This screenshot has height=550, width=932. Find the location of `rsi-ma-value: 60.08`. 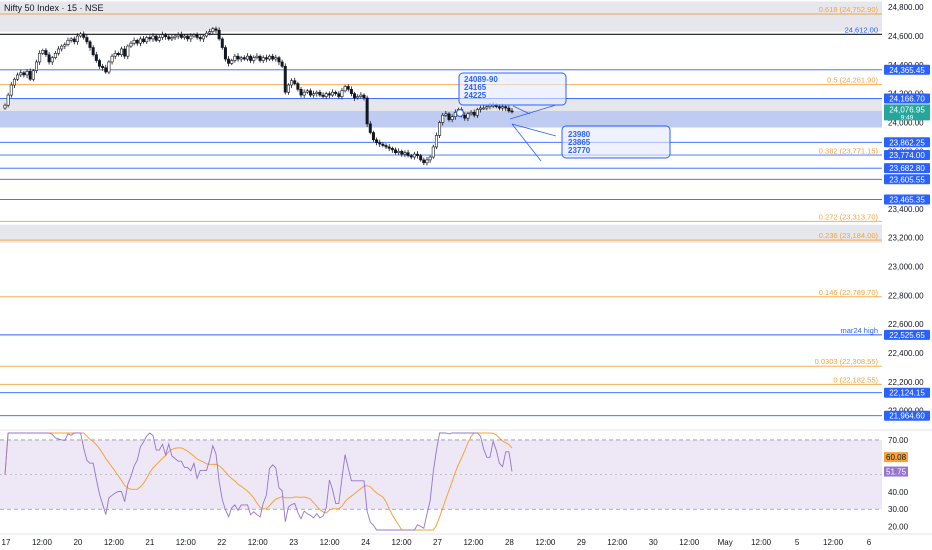

rsi-ma-value: 60.08 is located at coordinates (896, 457).